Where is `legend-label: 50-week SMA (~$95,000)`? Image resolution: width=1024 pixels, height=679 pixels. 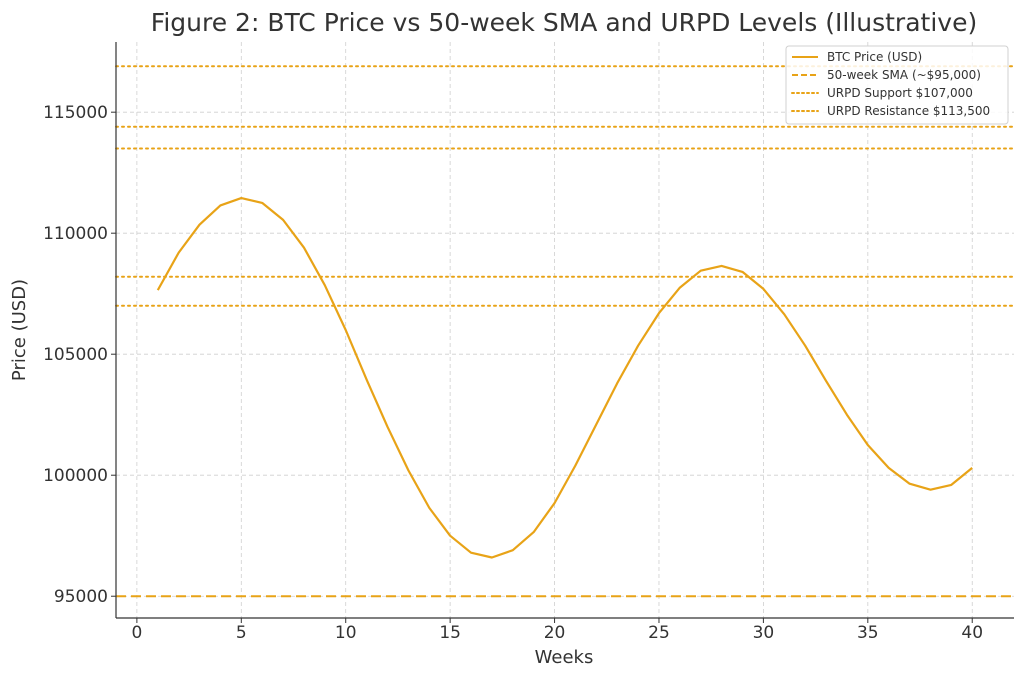
legend-label: 50-week SMA (~$95,000) is located at coordinates (904, 75).